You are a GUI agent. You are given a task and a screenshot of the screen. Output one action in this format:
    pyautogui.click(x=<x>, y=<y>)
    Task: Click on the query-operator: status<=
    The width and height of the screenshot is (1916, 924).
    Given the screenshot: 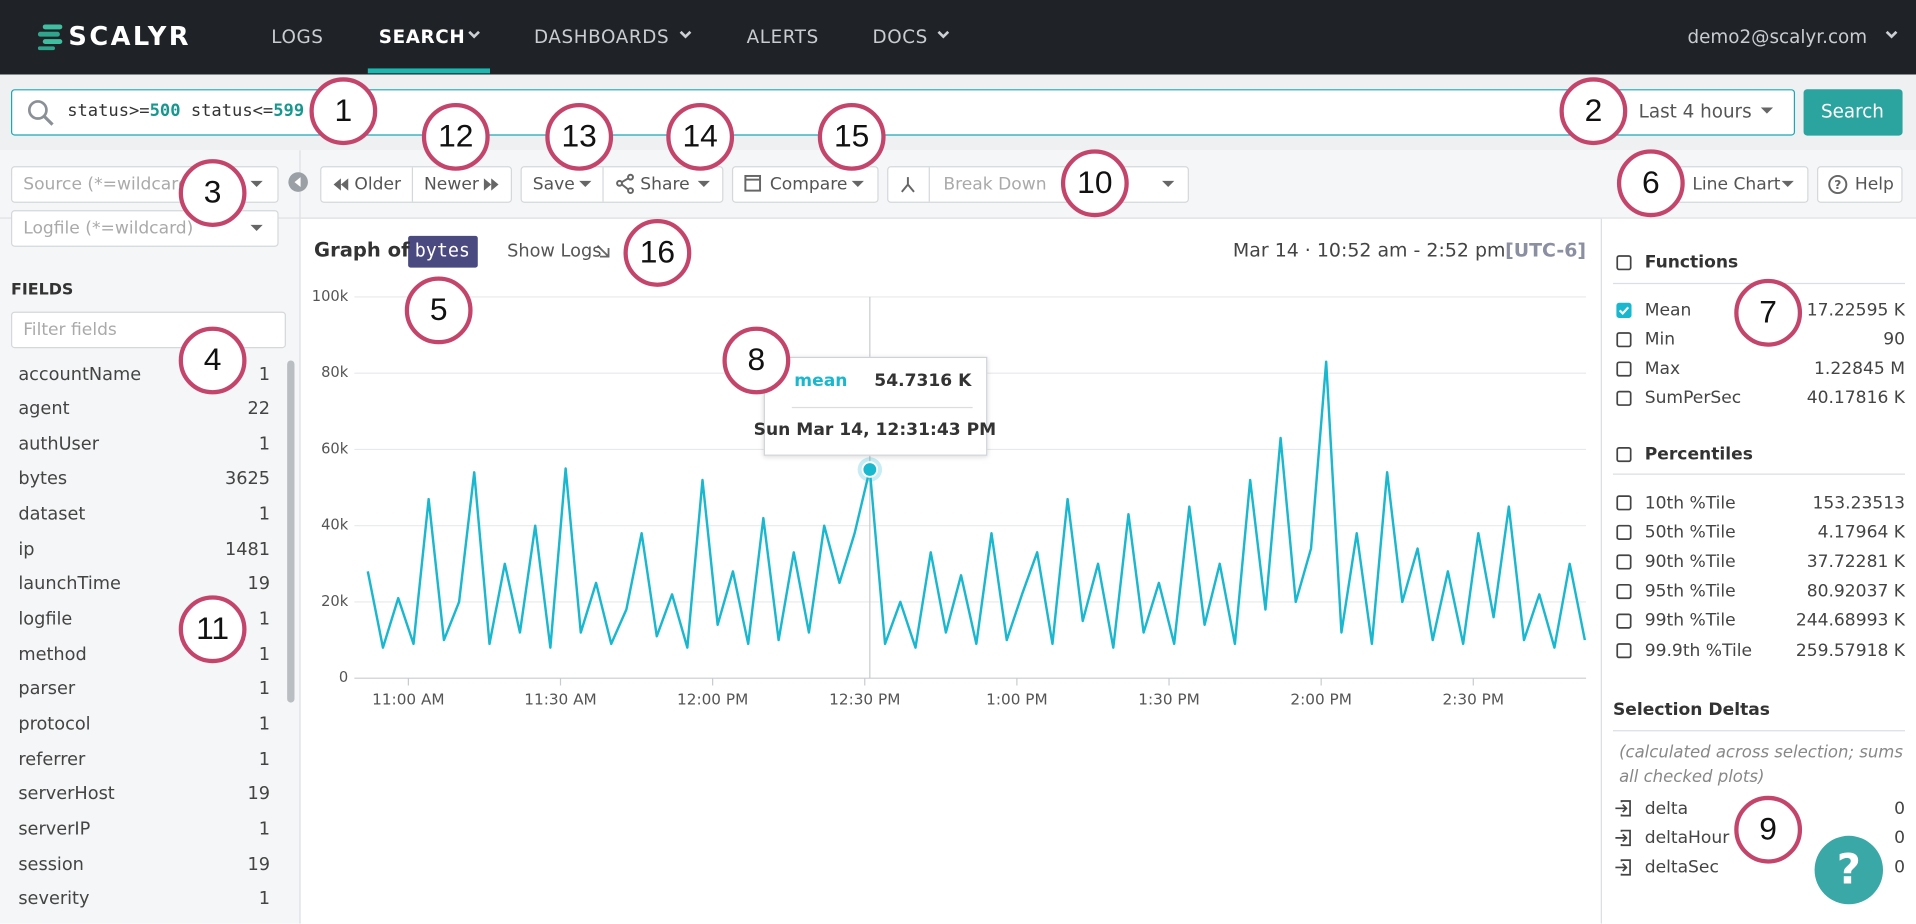 What is the action you would take?
    pyautogui.click(x=227, y=111)
    